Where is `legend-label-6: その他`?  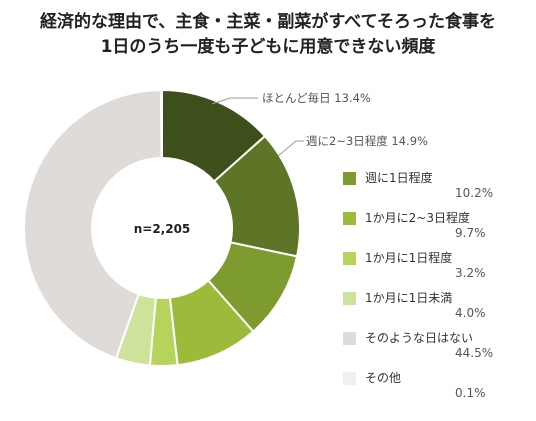 legend-label-6: その他 is located at coordinates (383, 378).